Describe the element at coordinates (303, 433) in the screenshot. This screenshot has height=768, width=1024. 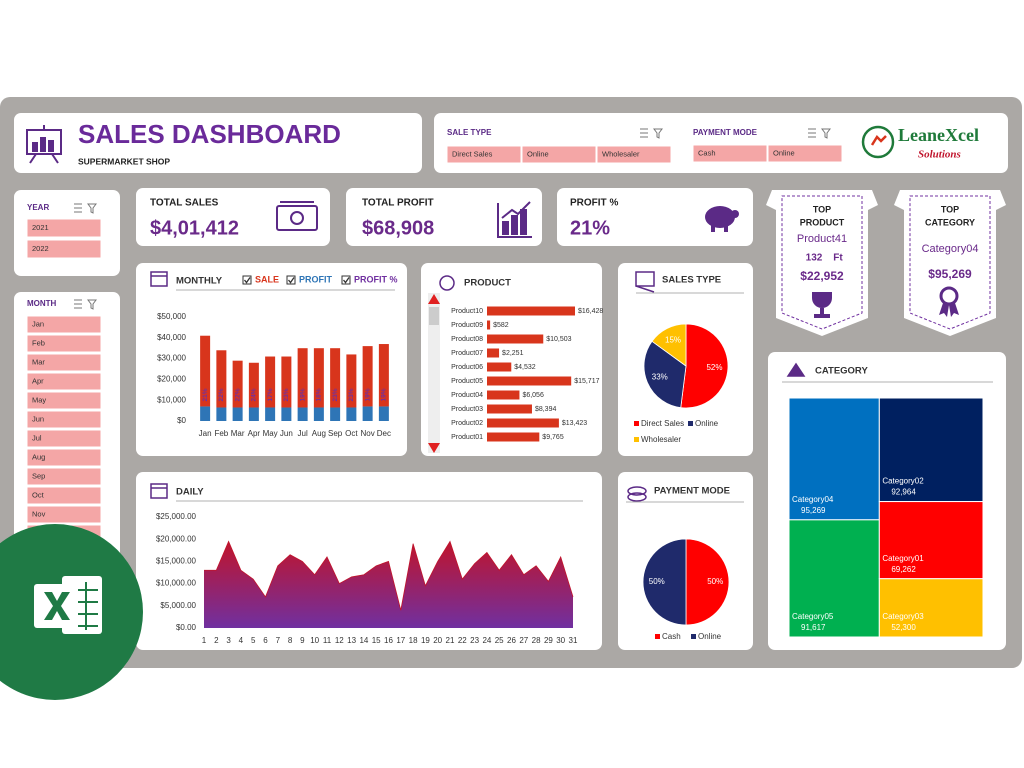
I see `x-tick-label: Jul` at that location.